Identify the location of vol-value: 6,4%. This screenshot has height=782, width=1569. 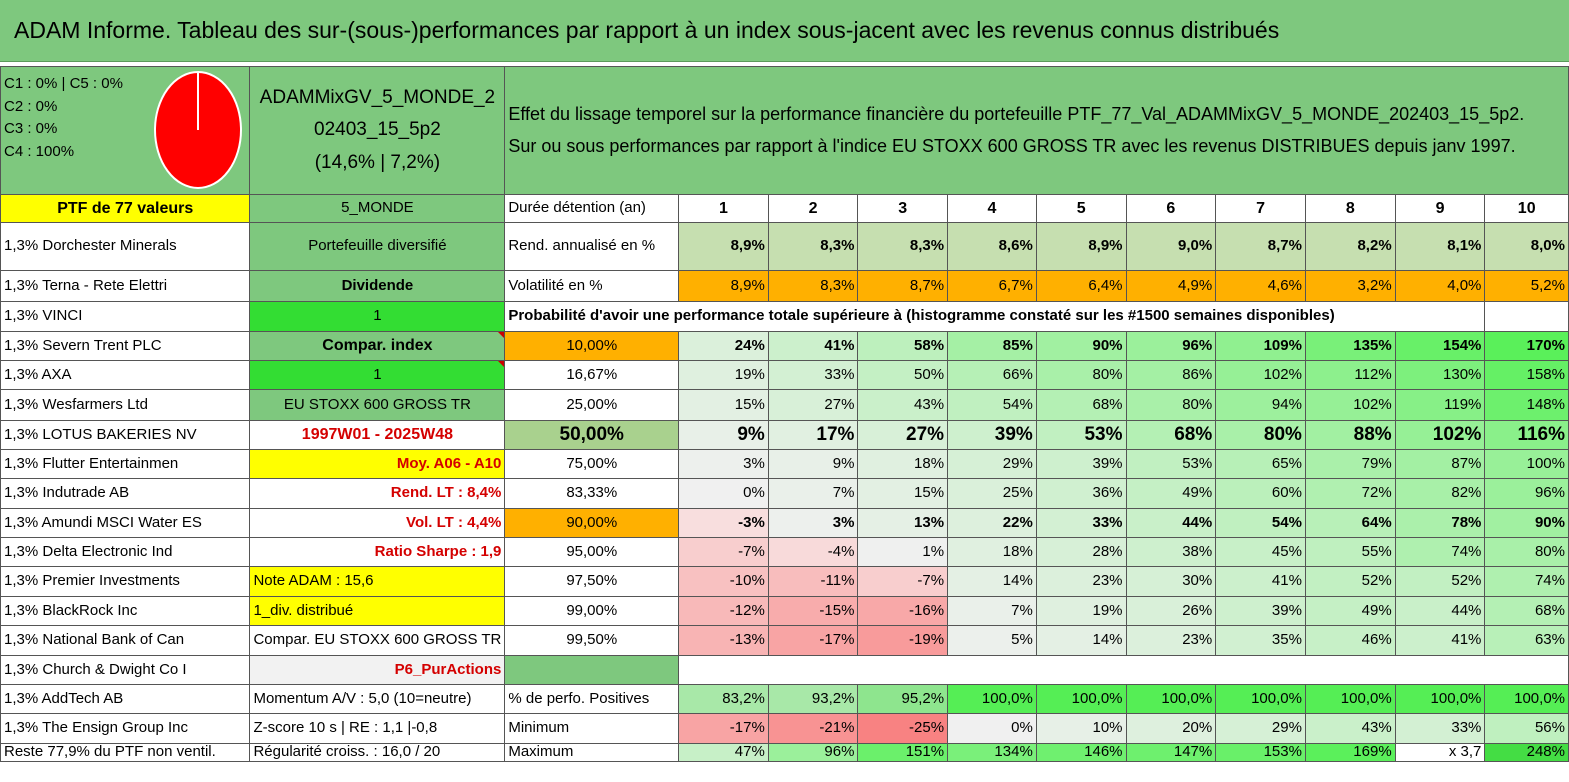
(1081, 286).